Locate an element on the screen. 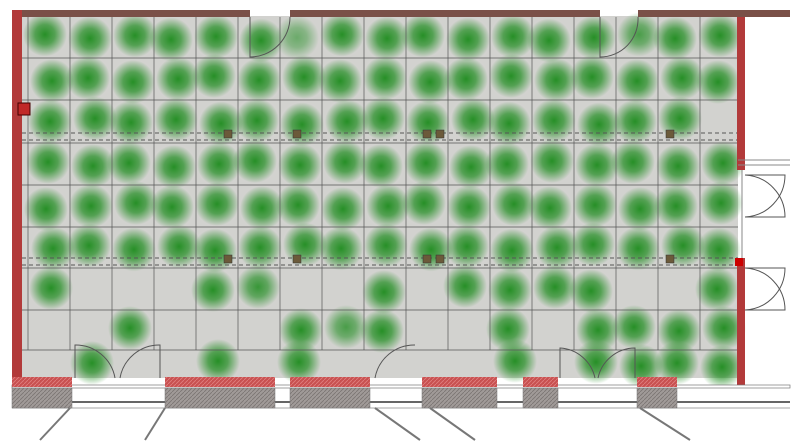 The width and height of the screenshot is (800, 448). bottom-facade is located at coordinates (401, 409).